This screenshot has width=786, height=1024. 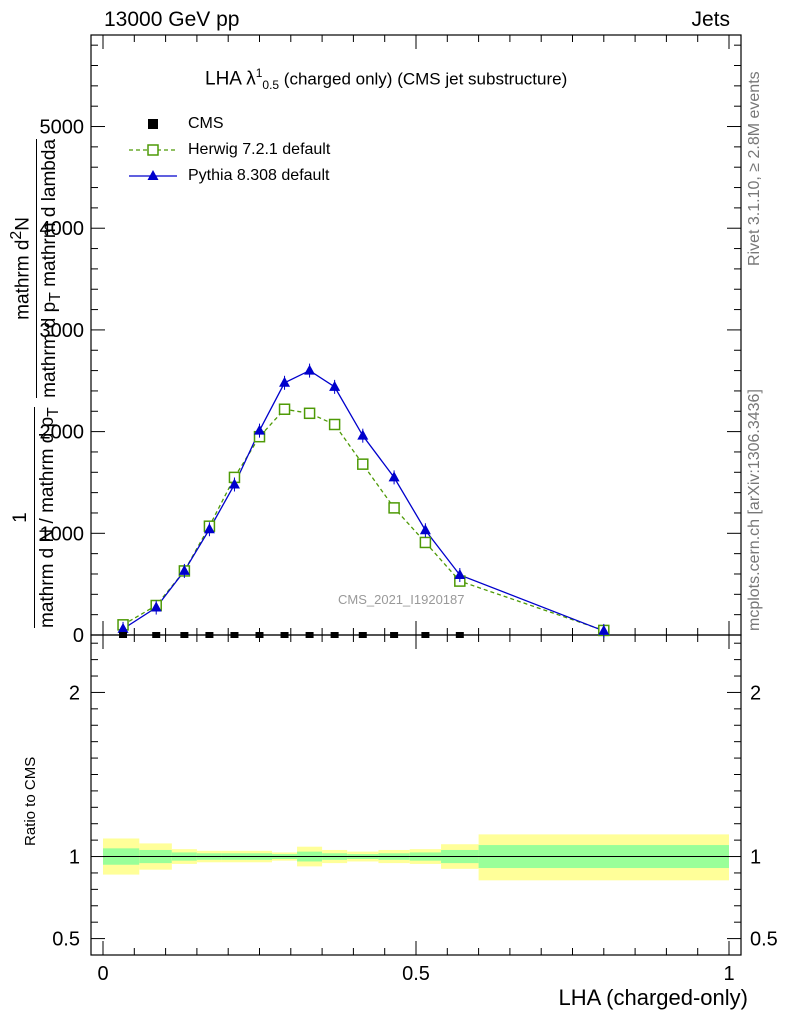 What do you see at coordinates (53, 412) in the screenshot?
I see `ylabel-one-den-sub: T` at bounding box center [53, 412].